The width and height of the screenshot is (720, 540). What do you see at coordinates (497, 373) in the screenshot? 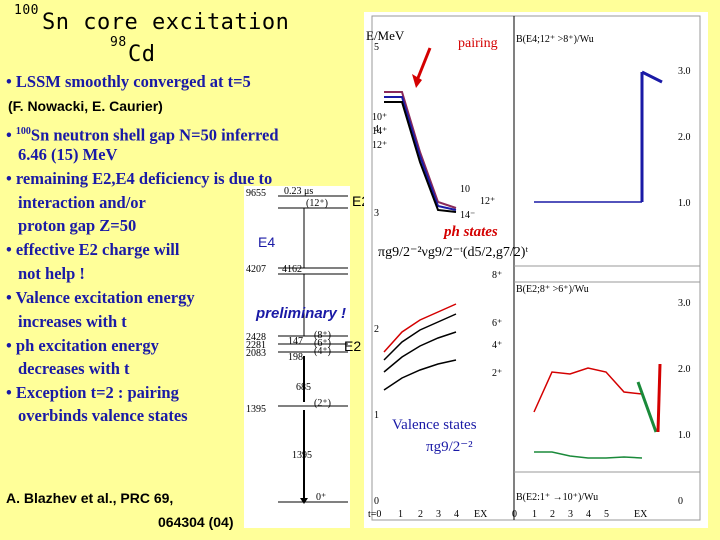
I see `spin-low-2: 2⁺` at bounding box center [497, 373].